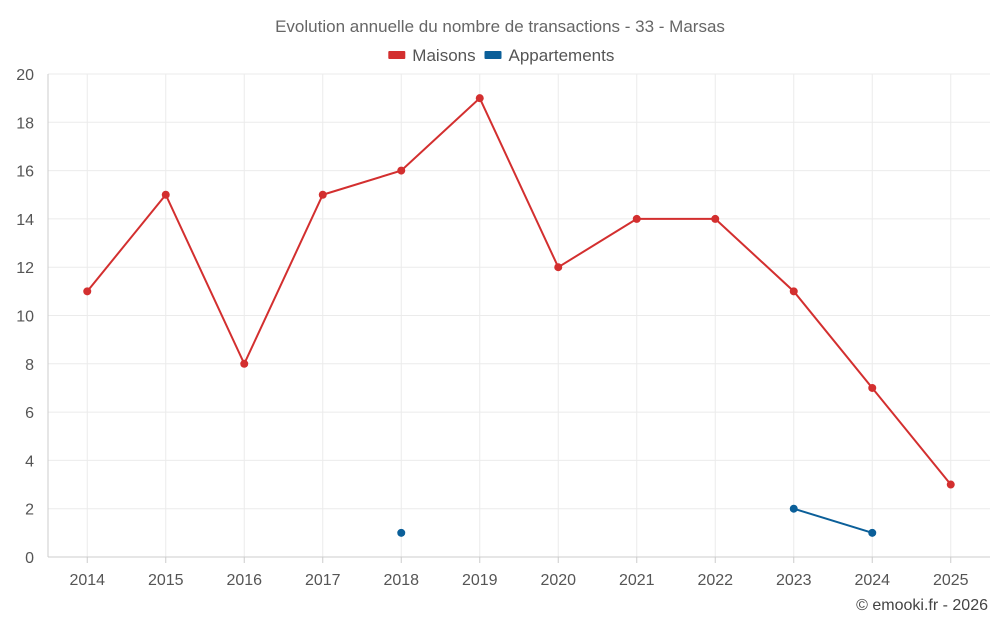 The height and width of the screenshot is (625, 1000). Describe the element at coordinates (25, 172) in the screenshot. I see `y-tick-label: 16` at that location.